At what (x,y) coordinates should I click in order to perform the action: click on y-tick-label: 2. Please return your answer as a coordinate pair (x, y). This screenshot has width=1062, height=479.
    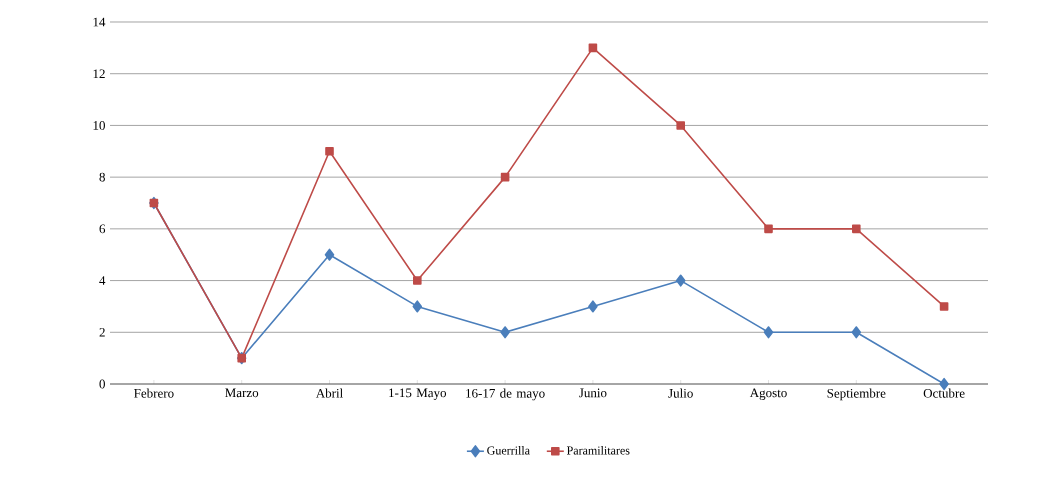
    Looking at the image, I should click on (102, 332).